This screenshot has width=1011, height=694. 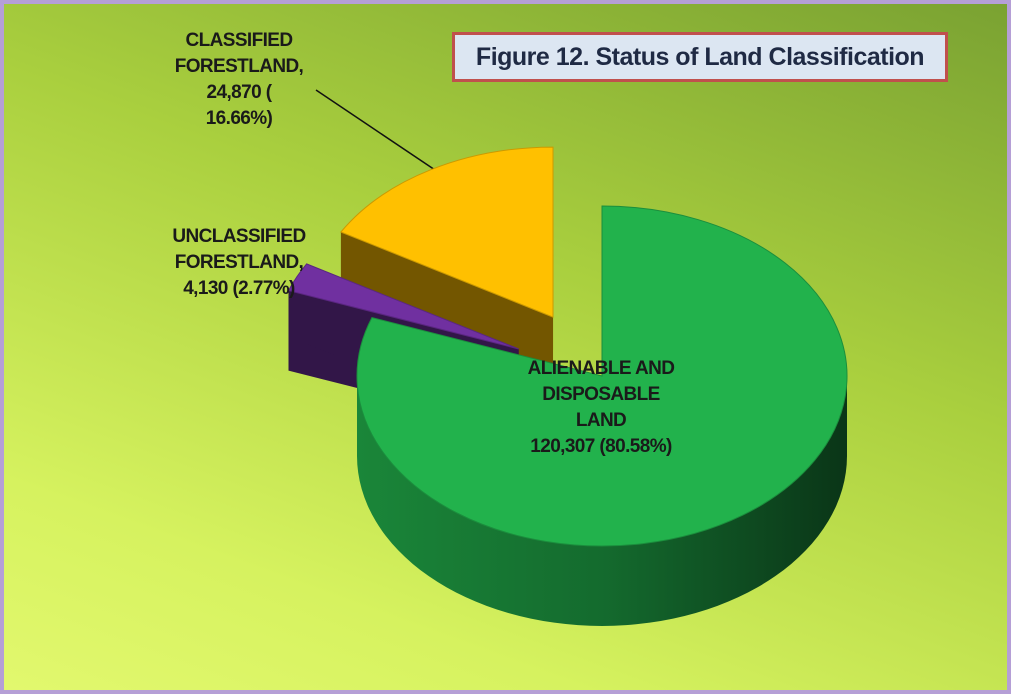 I want to click on value-label: 120,307 (80.58%), so click(x=601, y=446).